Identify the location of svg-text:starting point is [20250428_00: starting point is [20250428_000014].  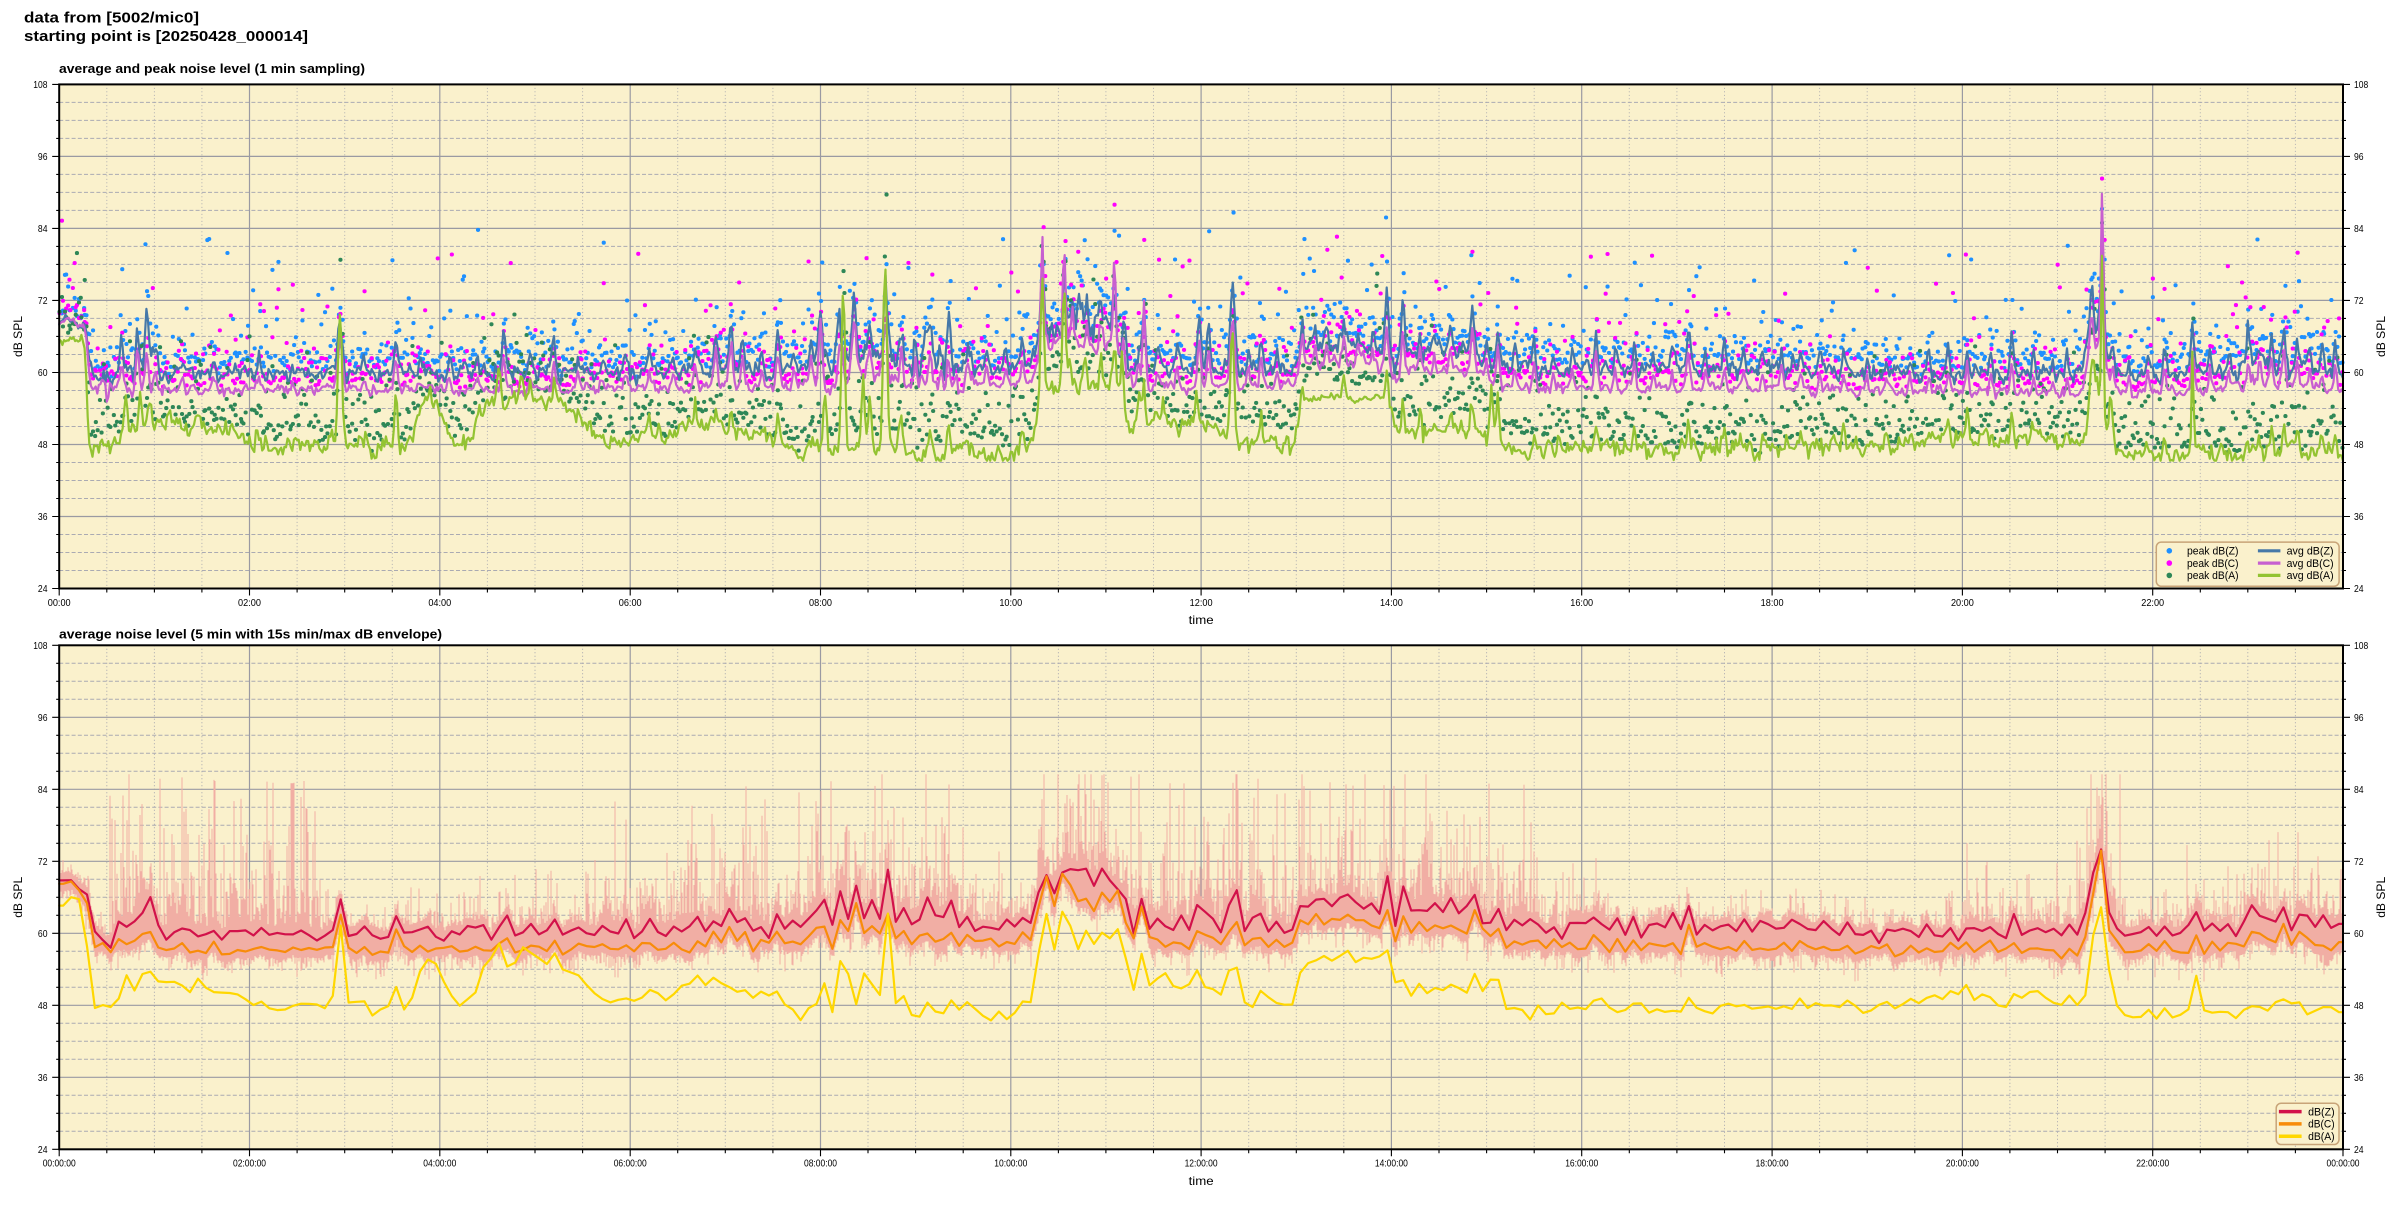
(166, 37).